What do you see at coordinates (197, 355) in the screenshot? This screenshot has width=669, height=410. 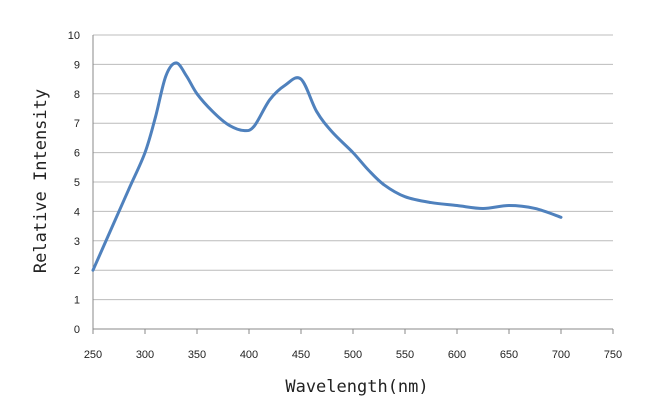 I see `x-tick-label-350: 350` at bounding box center [197, 355].